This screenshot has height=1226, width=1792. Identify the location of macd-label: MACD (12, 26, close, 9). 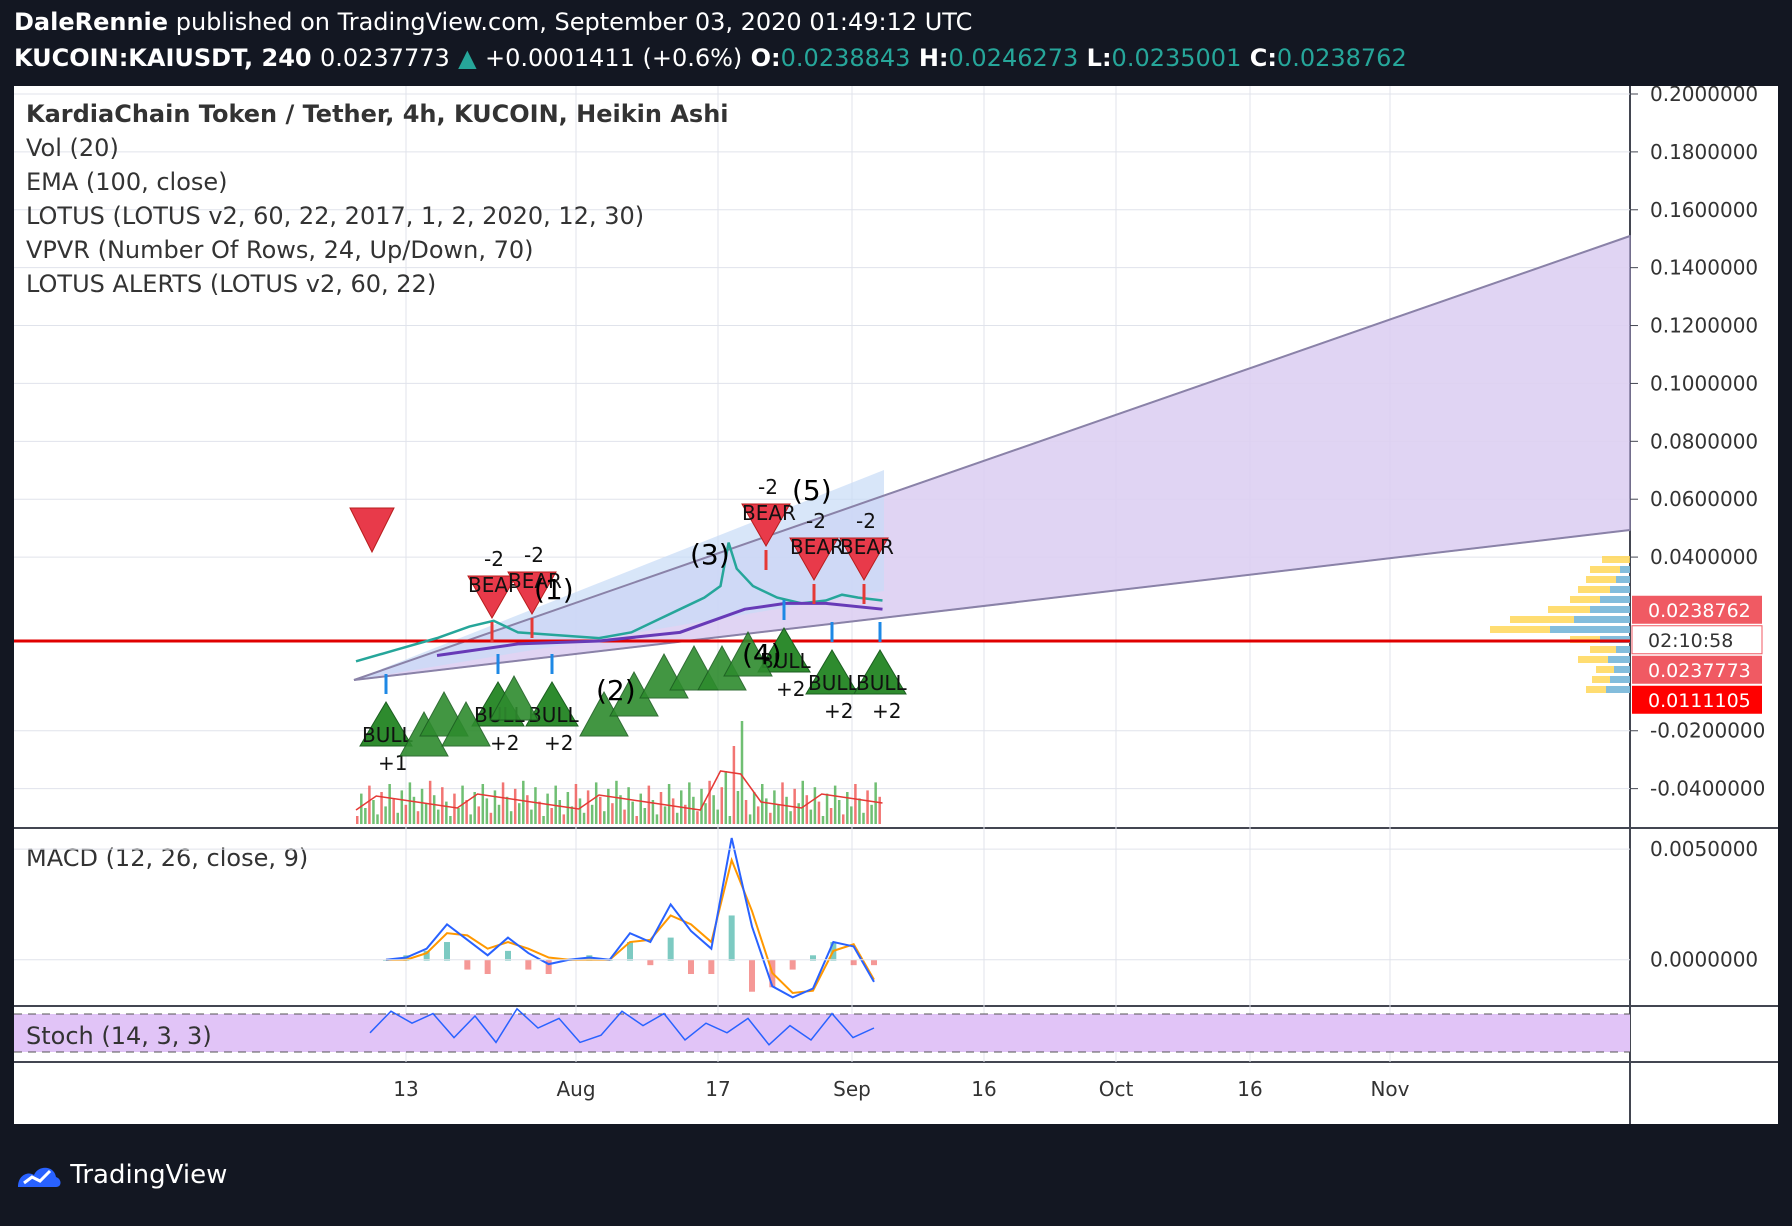
(167, 858).